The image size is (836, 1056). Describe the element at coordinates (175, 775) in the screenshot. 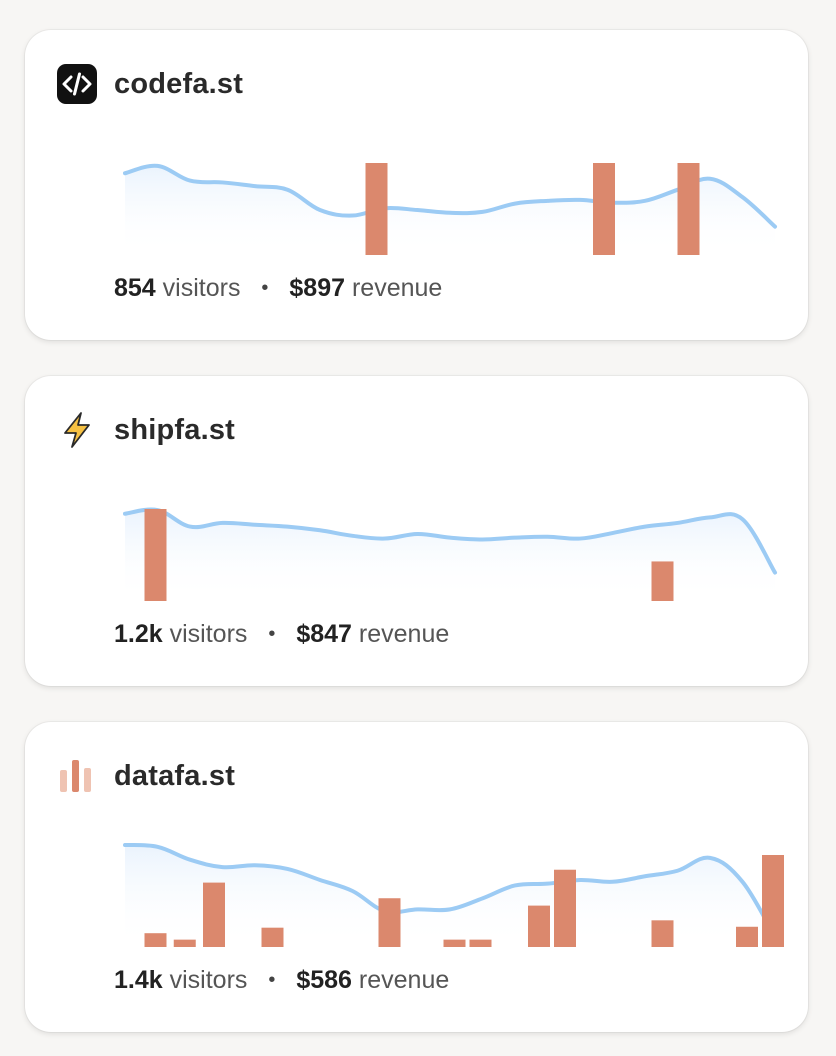

I see `site-name: datafa.st` at that location.